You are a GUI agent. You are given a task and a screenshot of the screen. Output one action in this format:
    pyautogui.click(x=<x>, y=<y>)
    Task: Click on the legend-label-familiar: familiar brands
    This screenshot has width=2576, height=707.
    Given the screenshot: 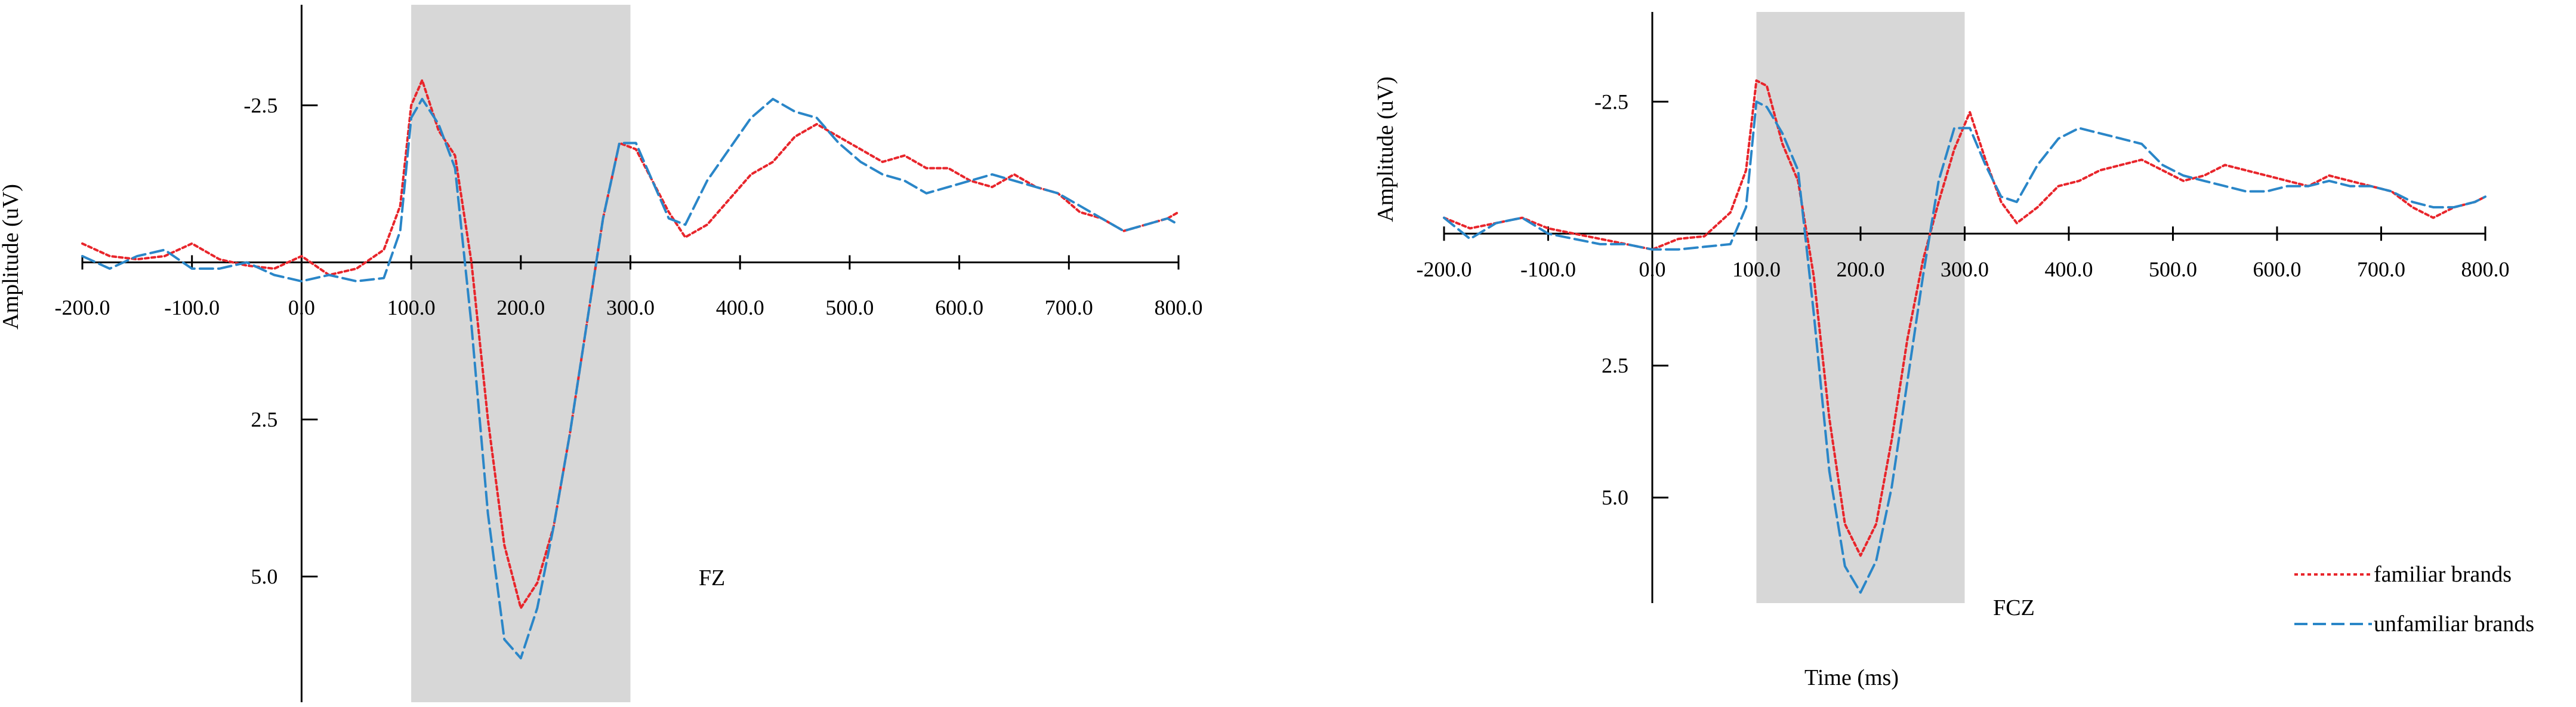 What is the action you would take?
    pyautogui.click(x=2443, y=574)
    